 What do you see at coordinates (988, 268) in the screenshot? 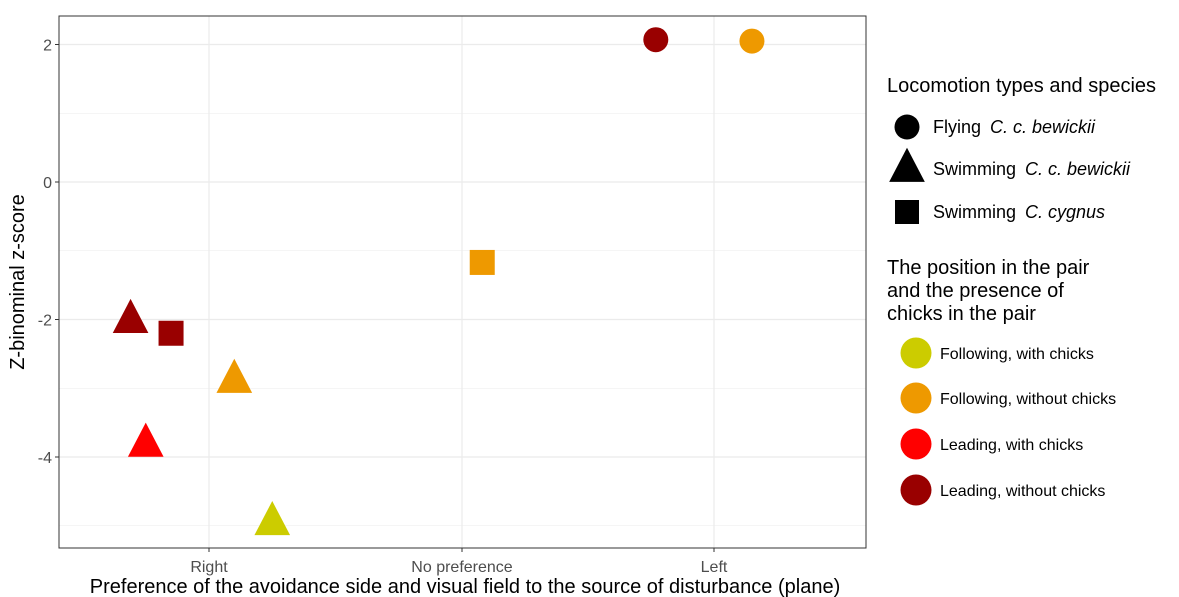
I see `color-legend-title-line-1: The position in the pair` at bounding box center [988, 268].